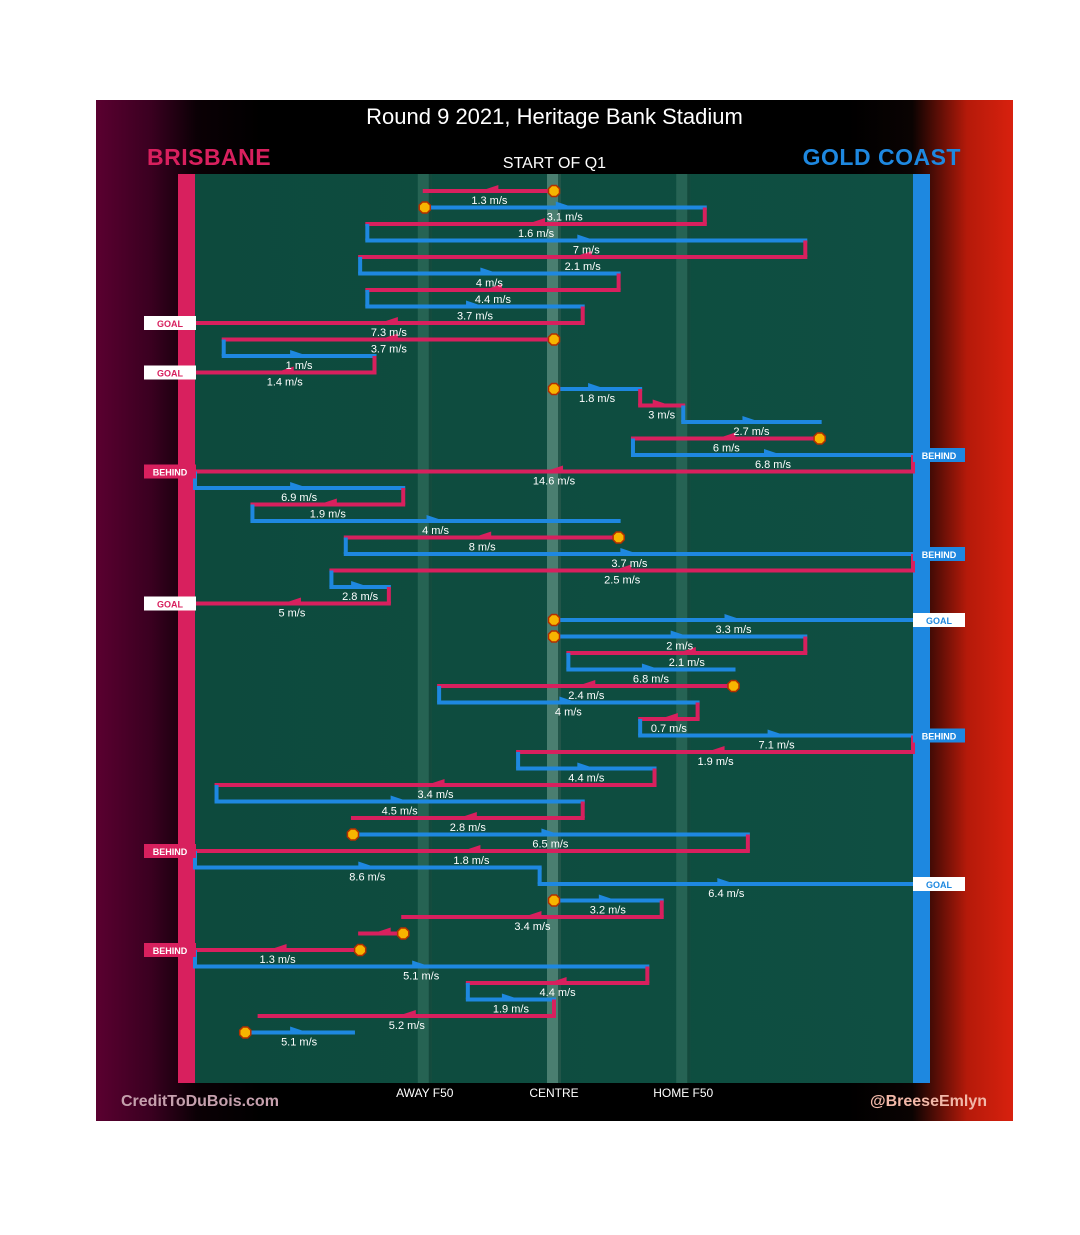  I want to click on speed-label: 14.6 m/s, so click(554, 482).